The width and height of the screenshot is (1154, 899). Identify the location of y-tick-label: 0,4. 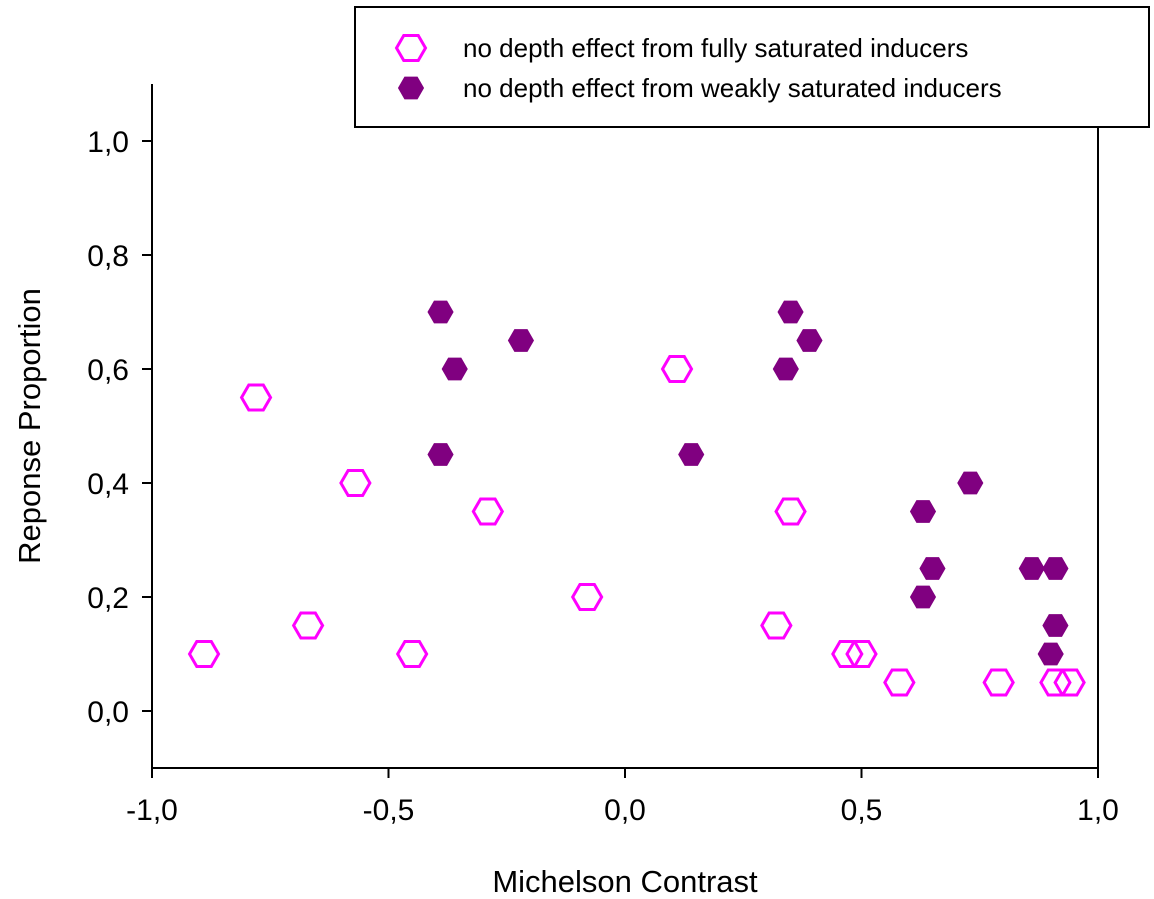
(108, 484).